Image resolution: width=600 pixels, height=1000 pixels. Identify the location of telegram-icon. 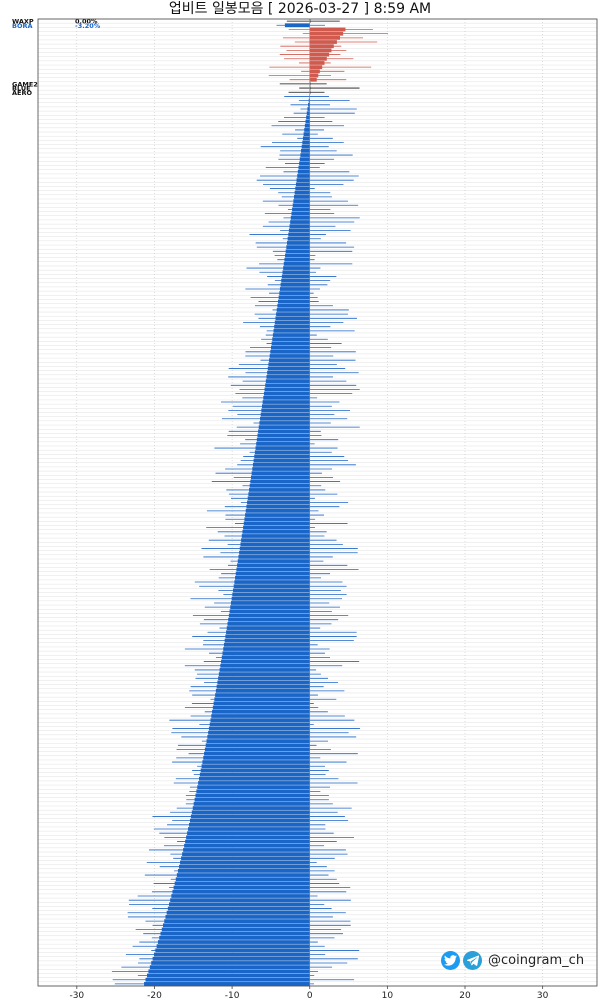
(472, 960).